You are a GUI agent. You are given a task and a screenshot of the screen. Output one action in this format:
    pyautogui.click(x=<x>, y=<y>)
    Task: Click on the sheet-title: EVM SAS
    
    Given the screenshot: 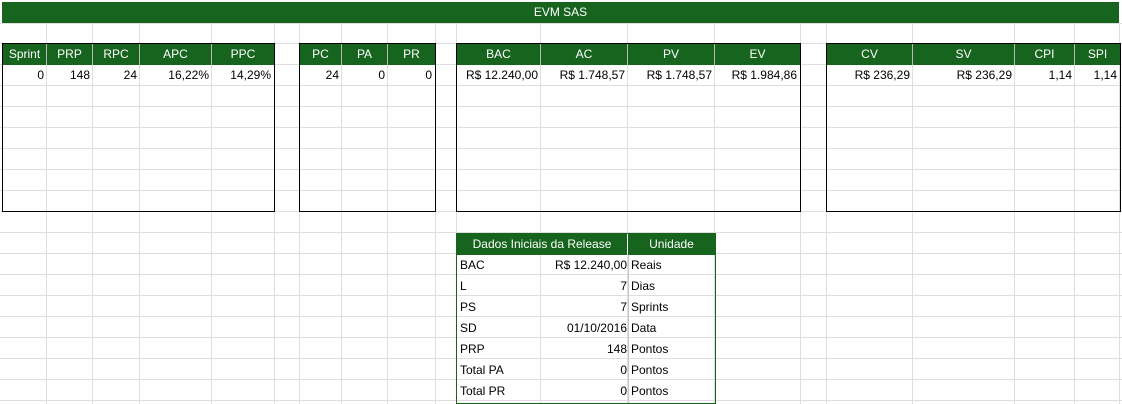 What is the action you would take?
    pyautogui.click(x=560, y=12)
    